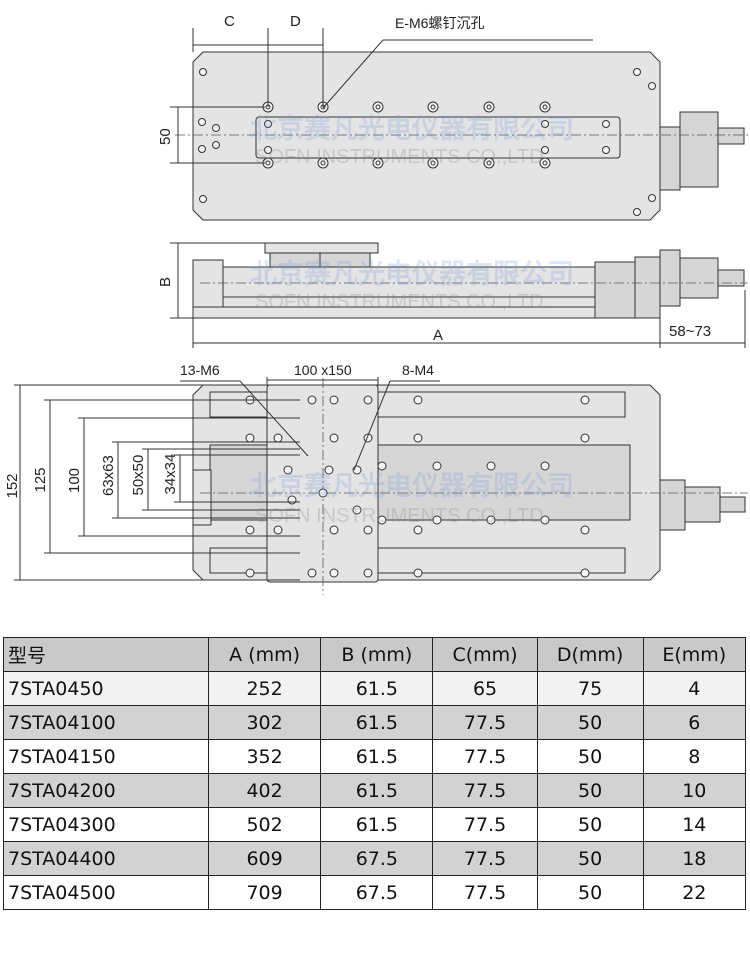 This screenshot has width=750, height=959. What do you see at coordinates (375, 892) in the screenshot?
I see `table-row: 7STA04500 709 67.5 77.5 50 22` at bounding box center [375, 892].